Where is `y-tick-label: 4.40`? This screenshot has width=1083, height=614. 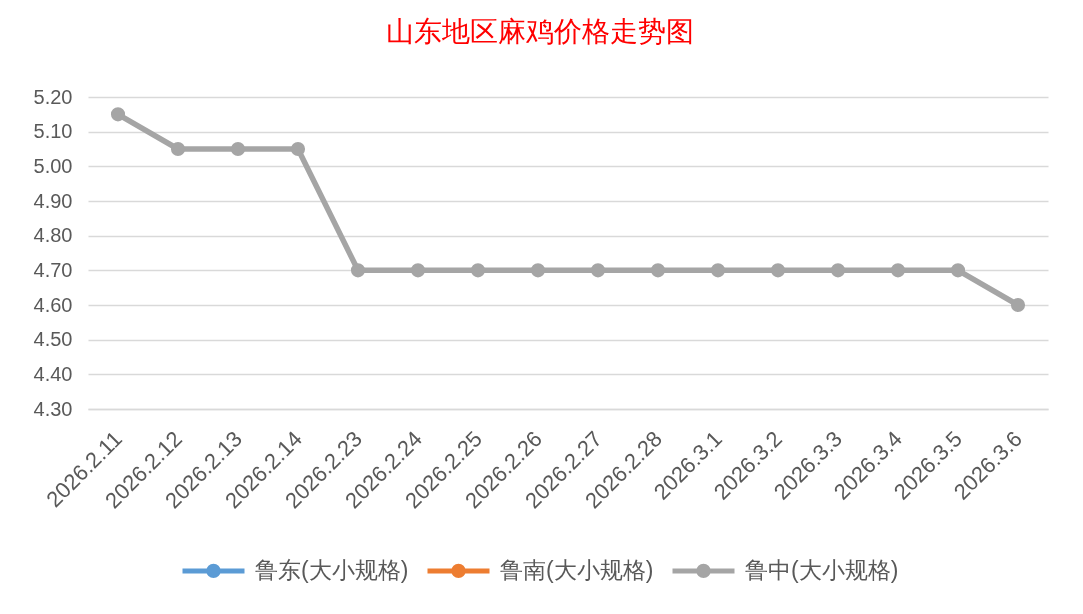 y-tick-label: 4.40 is located at coordinates (53, 373).